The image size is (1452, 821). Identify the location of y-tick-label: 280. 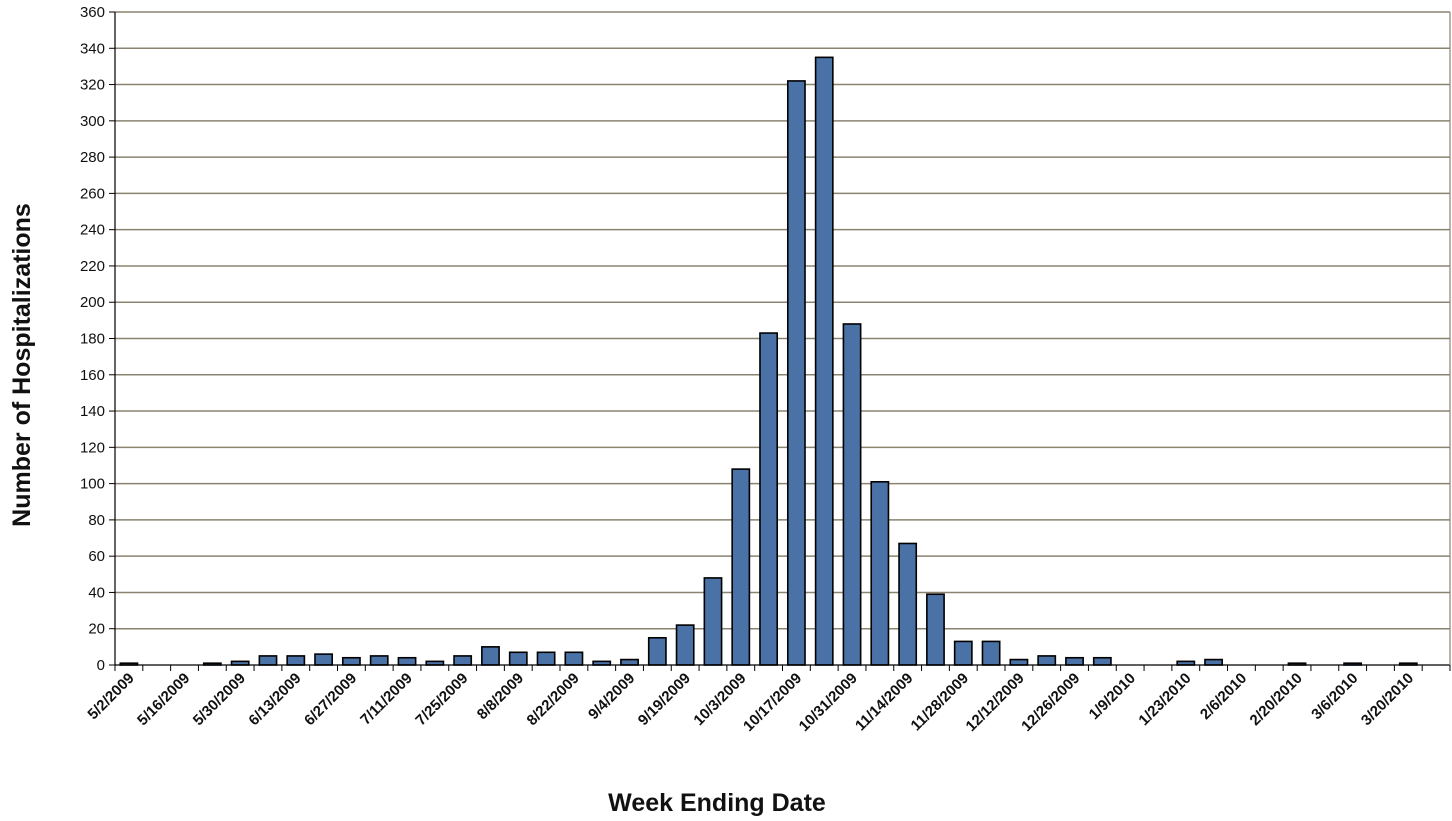
(92, 157).